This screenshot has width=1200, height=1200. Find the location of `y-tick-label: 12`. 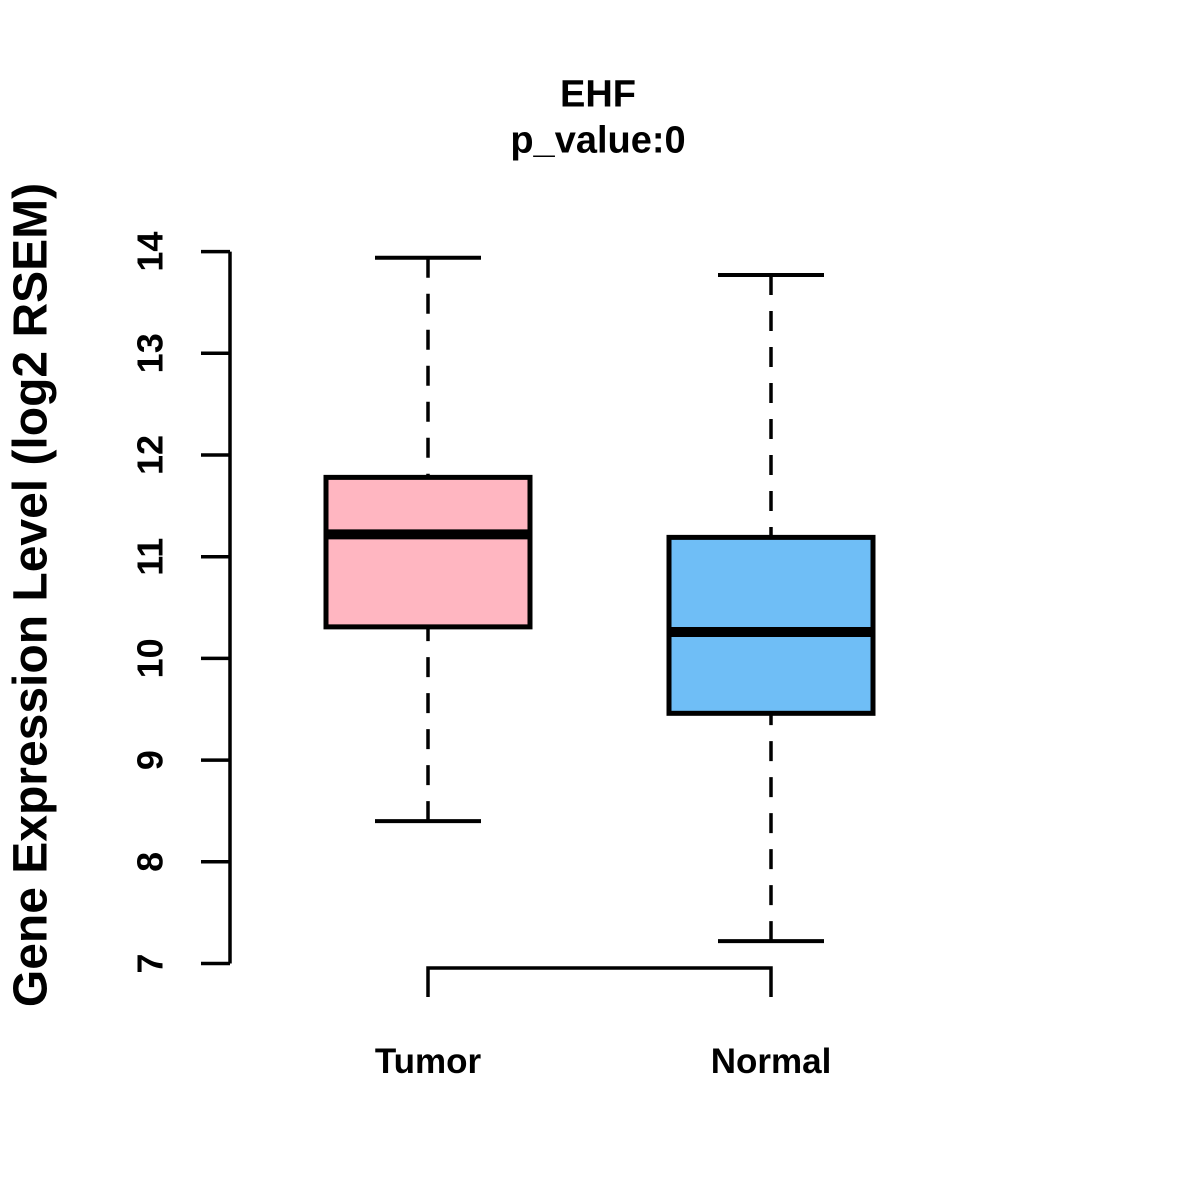

y-tick-label: 12 is located at coordinates (150, 455).